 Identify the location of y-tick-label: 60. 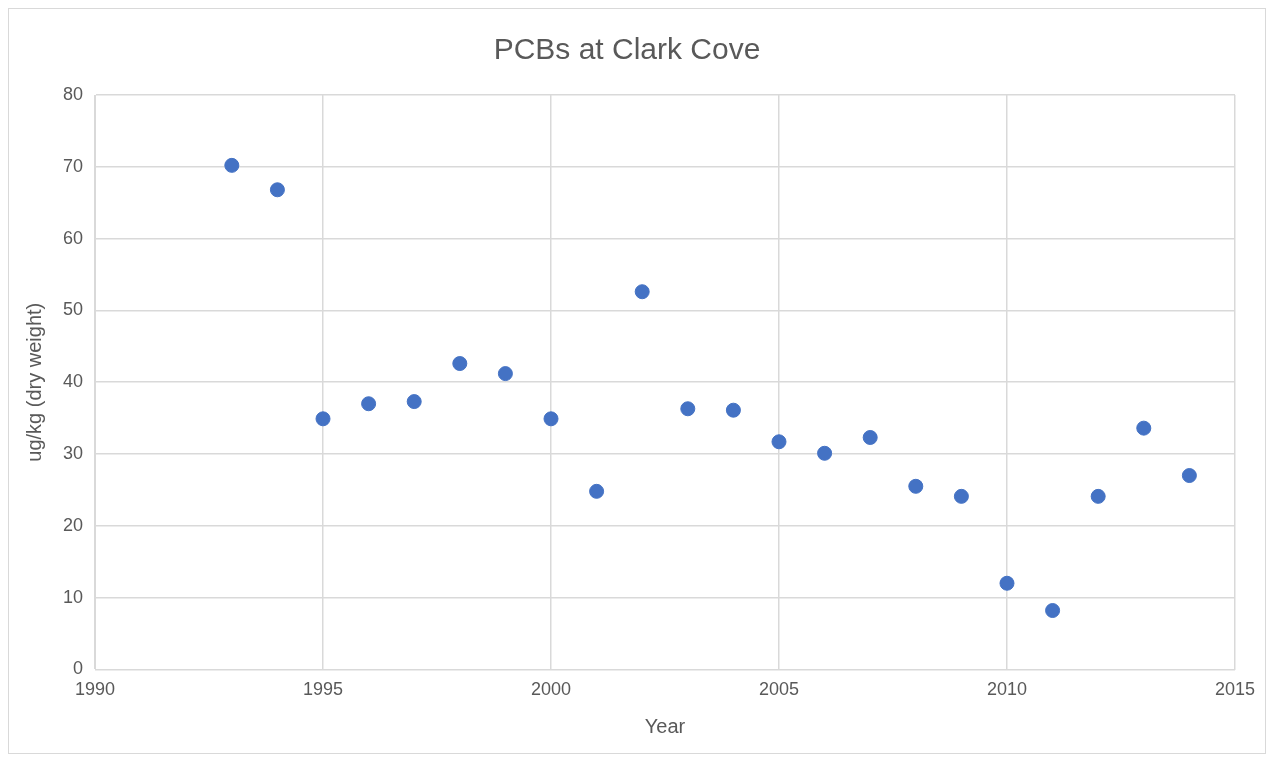
(73, 237).